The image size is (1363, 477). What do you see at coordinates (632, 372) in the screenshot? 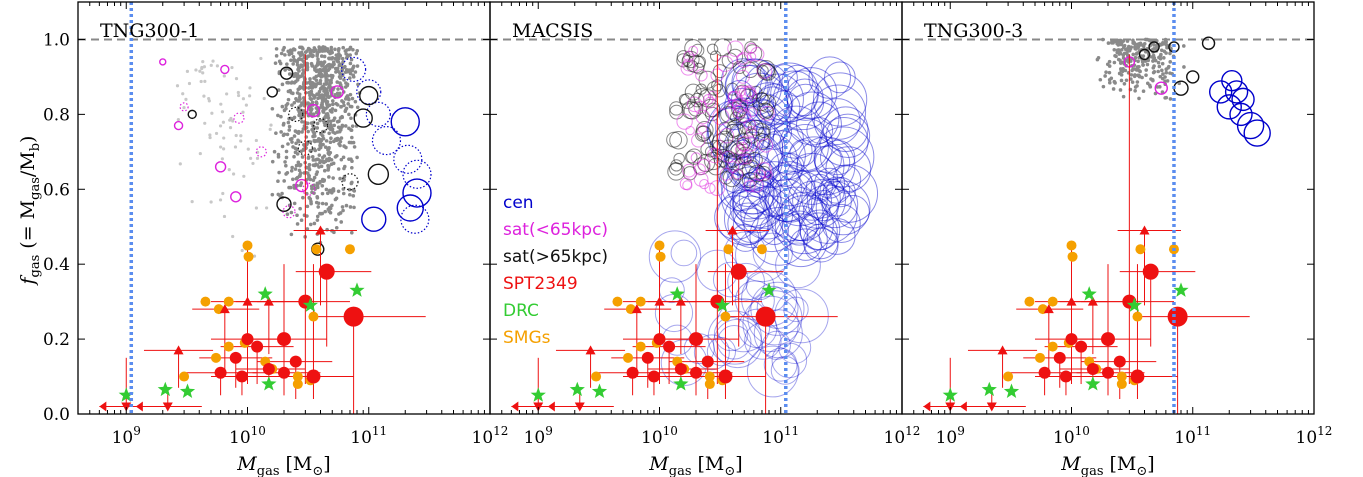
I see `spt2349-point` at bounding box center [632, 372].